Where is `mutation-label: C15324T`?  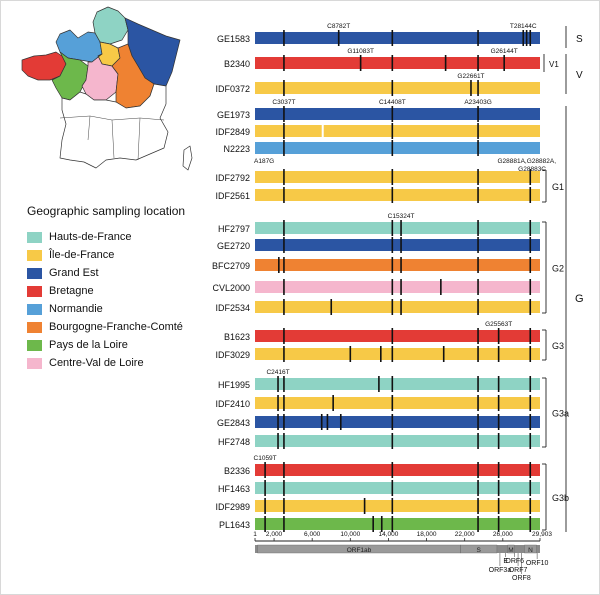
mutation-label: C15324T is located at coordinates (401, 216).